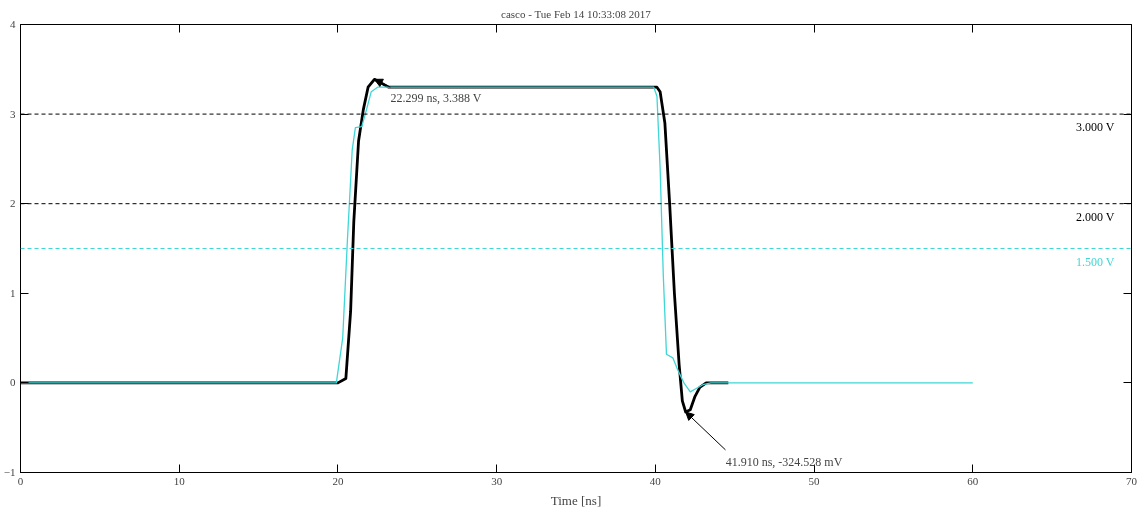  I want to click on x-tick-label: 50, so click(814, 480).